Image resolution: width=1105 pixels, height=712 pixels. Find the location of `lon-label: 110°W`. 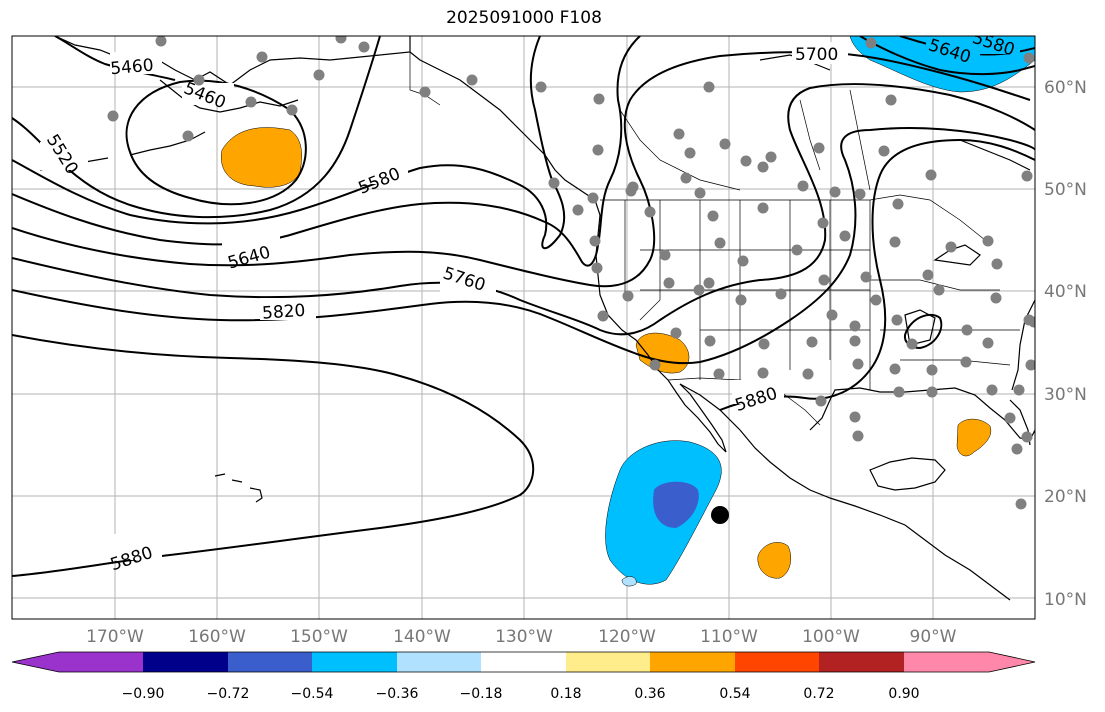

lon-label: 110°W is located at coordinates (729, 637).